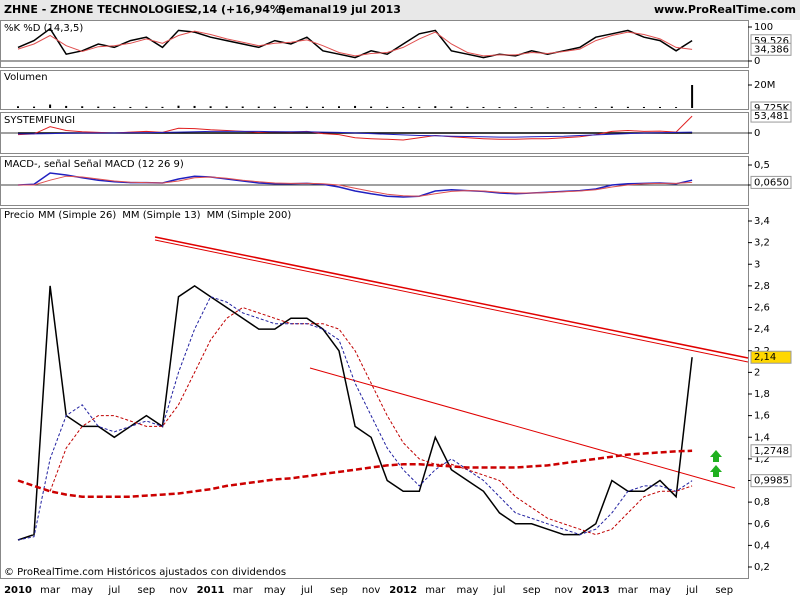 The height and width of the screenshot is (600, 800). I want to click on x-tick-label: mar, so click(628, 590).